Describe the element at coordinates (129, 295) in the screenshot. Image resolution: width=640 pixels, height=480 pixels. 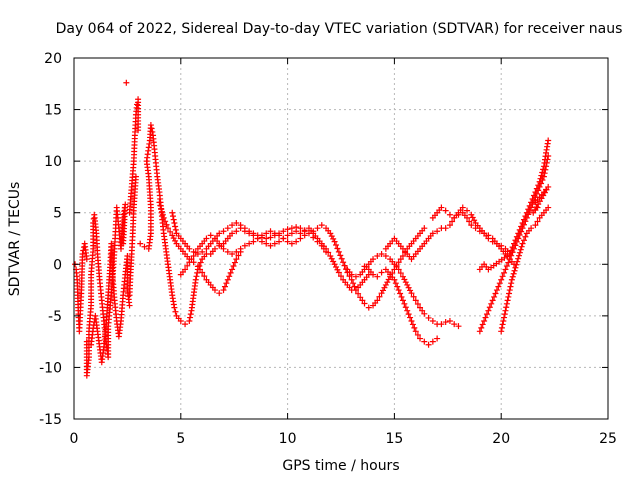
I see `arc-spike-point` at that location.